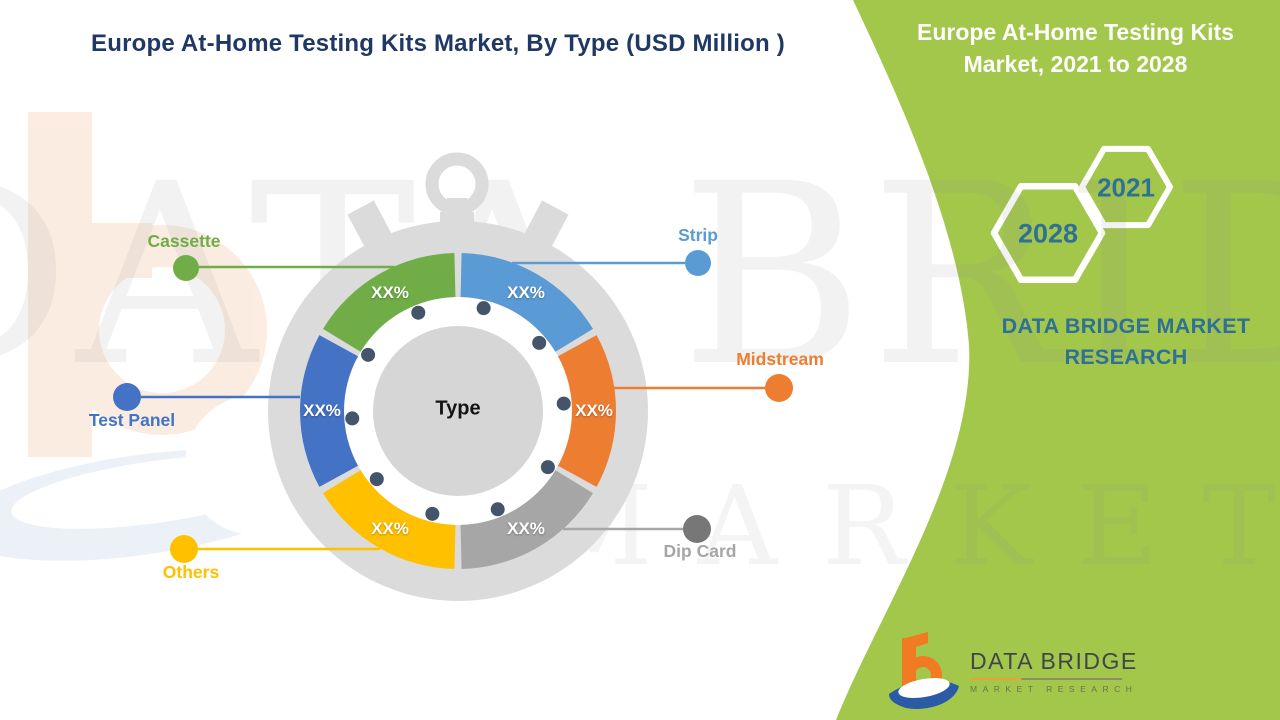 The width and height of the screenshot is (1280, 720). I want to click on segment-dip-card, so click(527, 519).